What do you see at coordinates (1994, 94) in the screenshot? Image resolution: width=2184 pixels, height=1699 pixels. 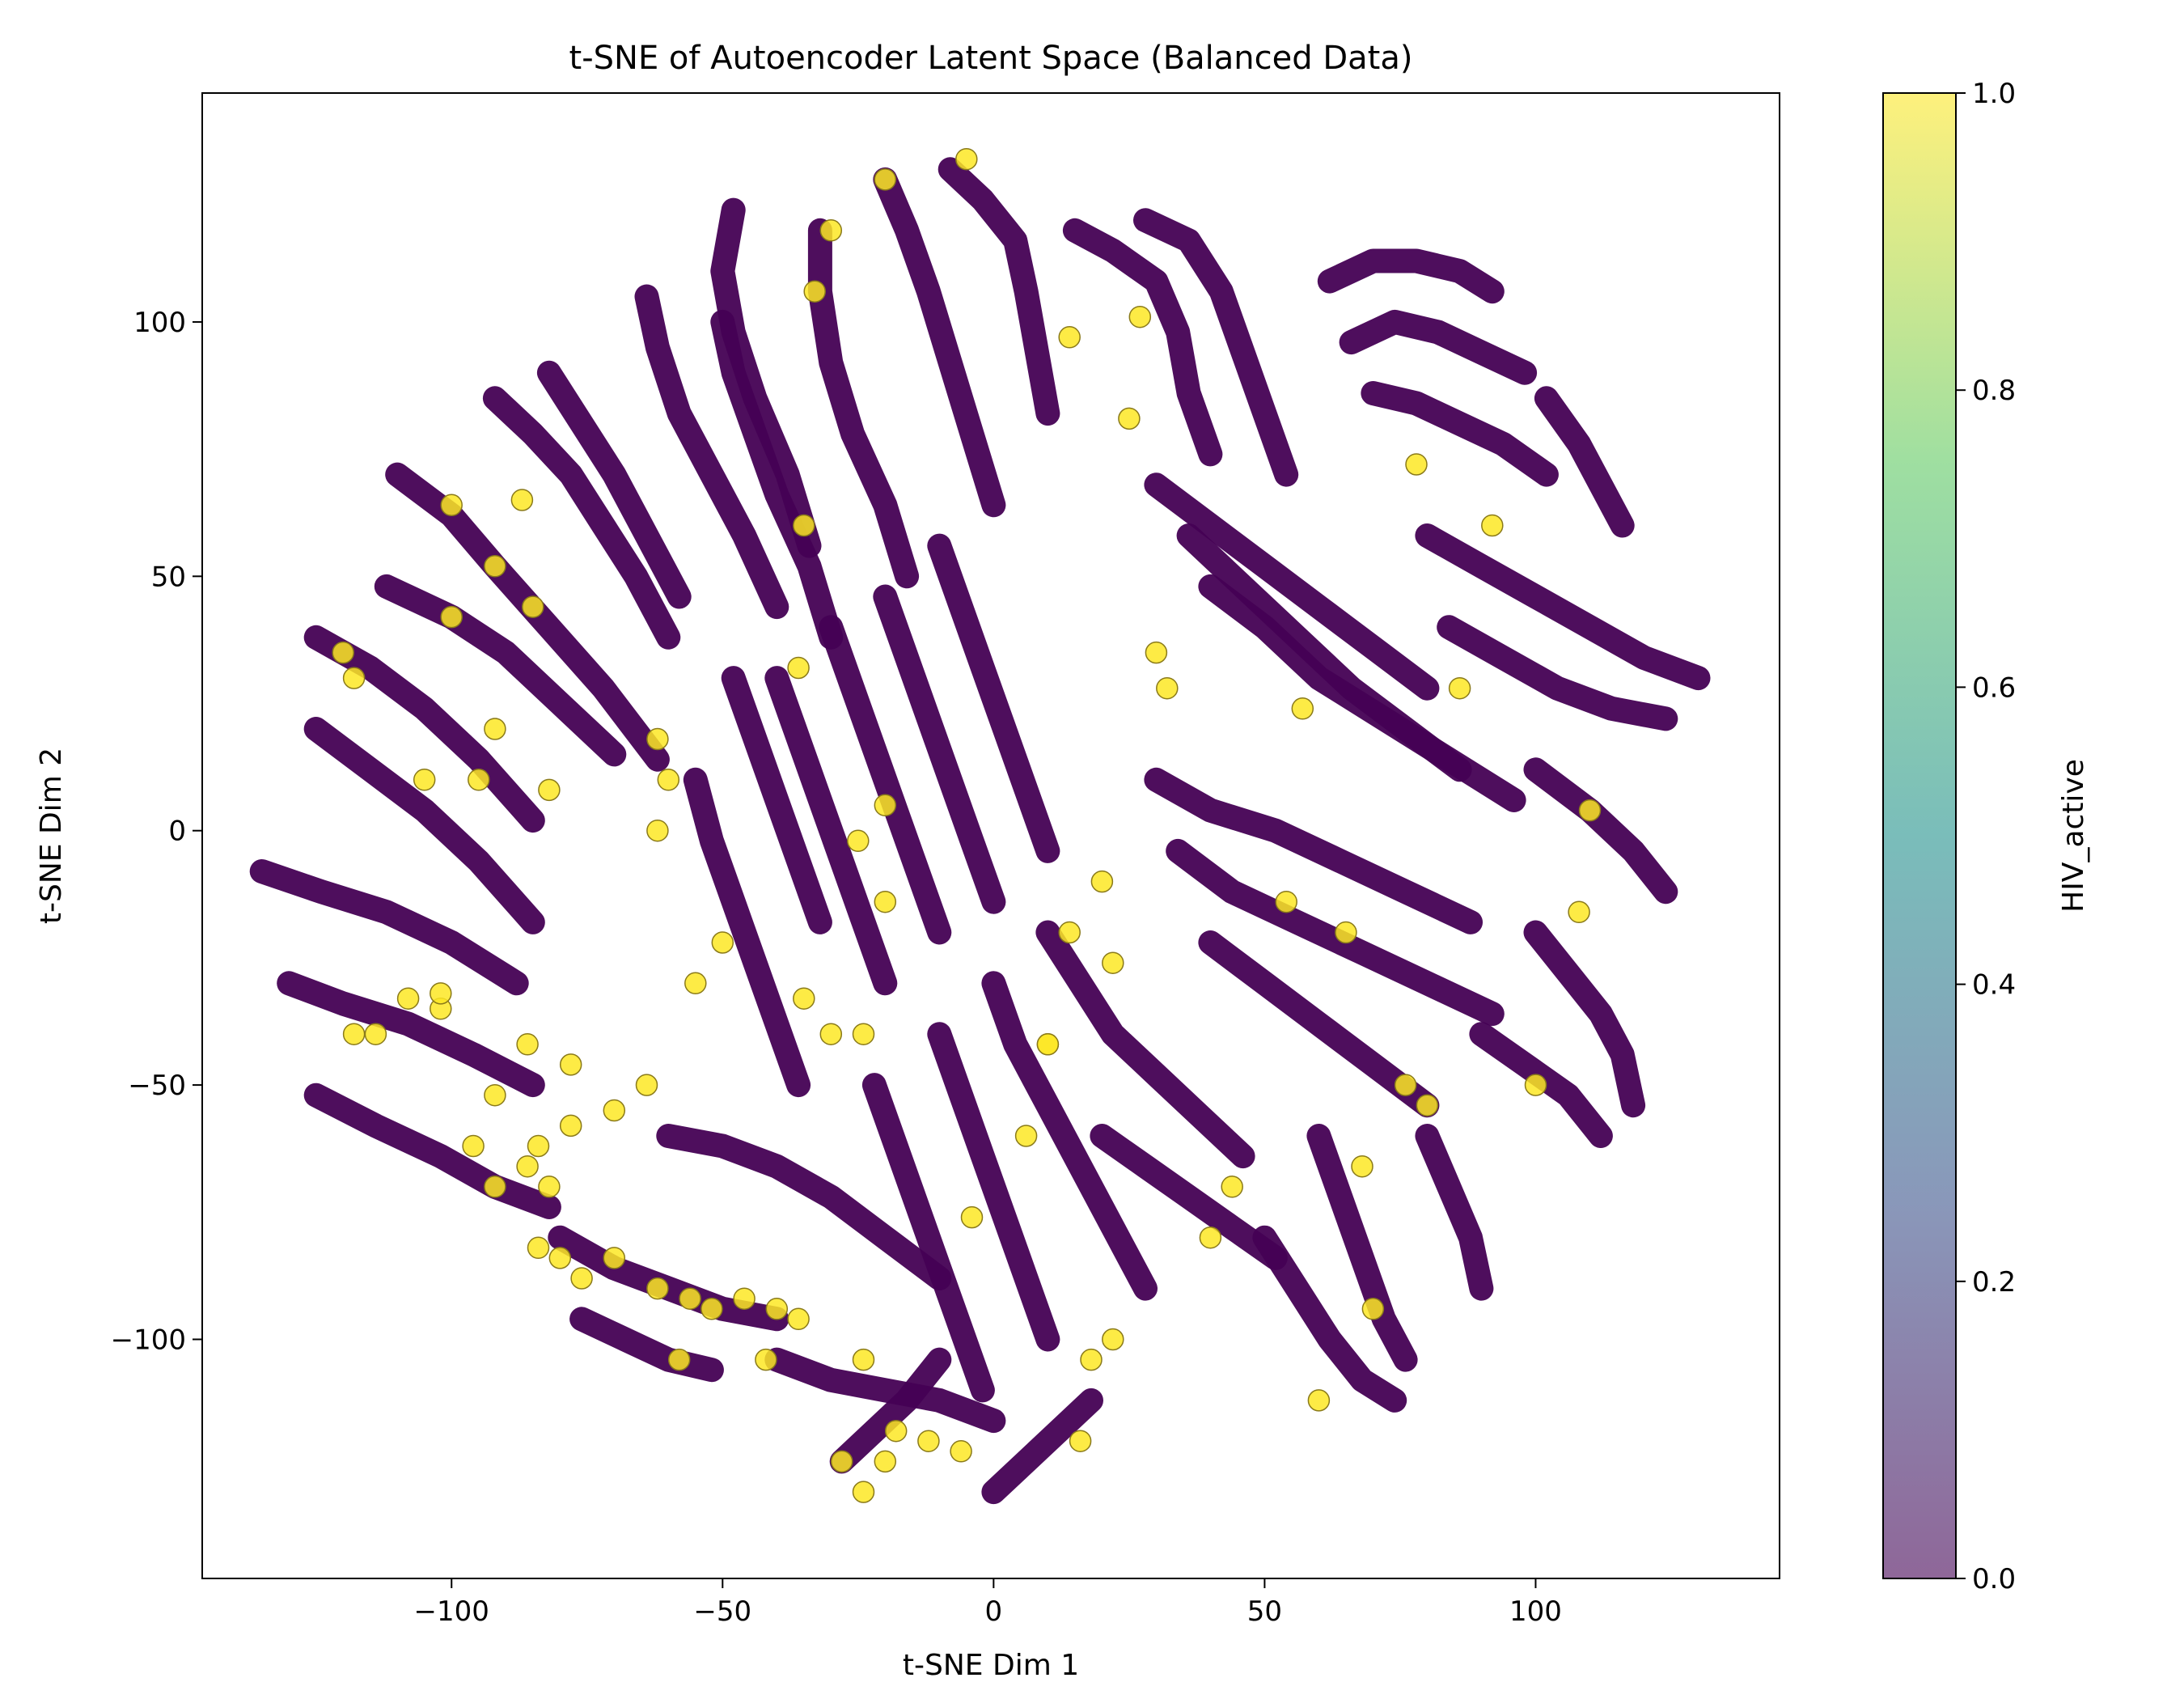 I see `colorbar-tick-label: 1.0` at bounding box center [1994, 94].